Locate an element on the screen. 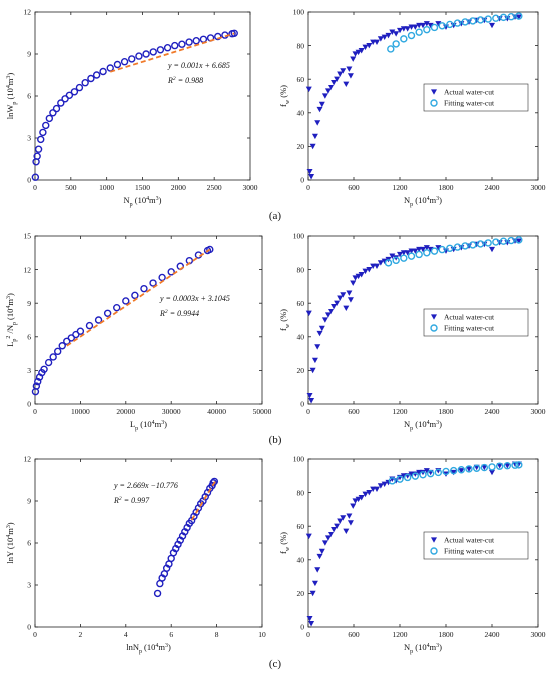 This screenshot has width=550, height=681. y-tick-label: 9 is located at coordinates (29, 501).